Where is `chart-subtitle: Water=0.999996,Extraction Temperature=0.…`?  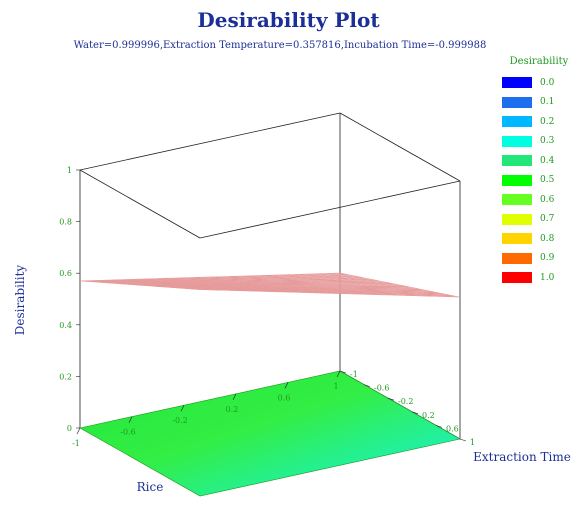
chart-subtitle: Water=0.999996,Extraction Temperature=0.… is located at coordinates (280, 45).